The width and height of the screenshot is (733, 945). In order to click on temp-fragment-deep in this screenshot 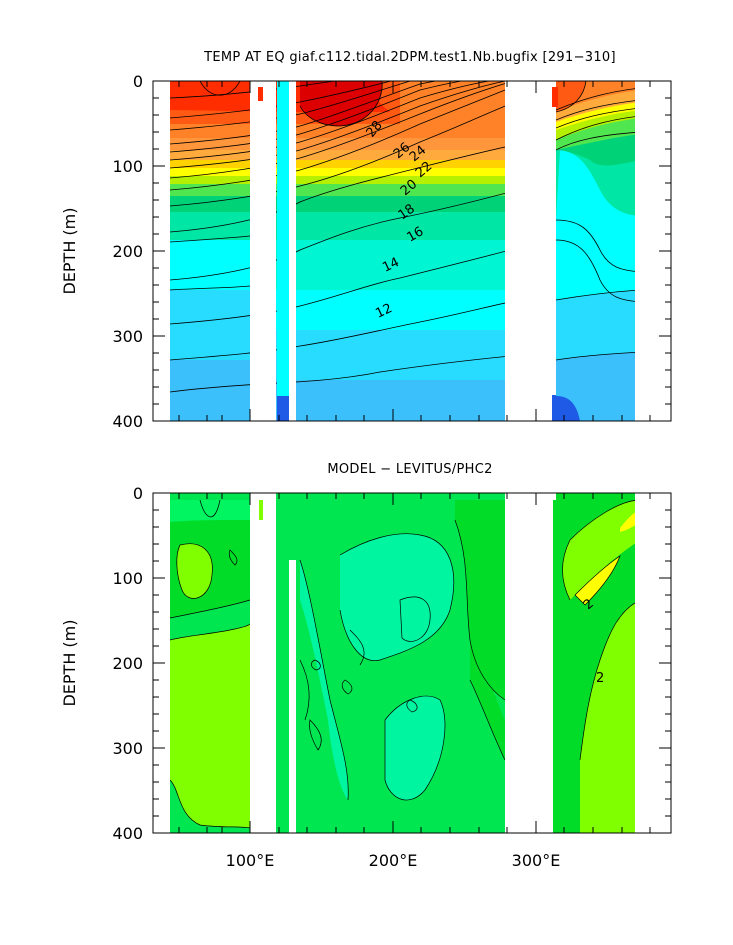, I will do `click(283, 408)`.